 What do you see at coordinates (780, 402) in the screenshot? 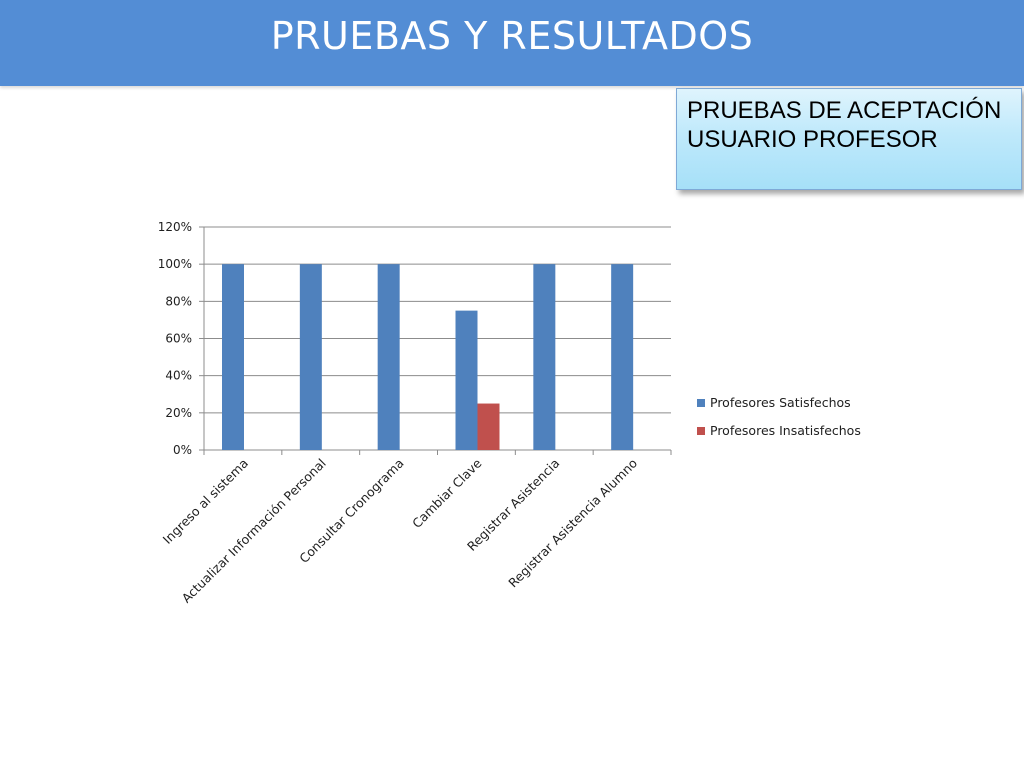
I see `legend-label: Profesores Satisfechos` at bounding box center [780, 402].